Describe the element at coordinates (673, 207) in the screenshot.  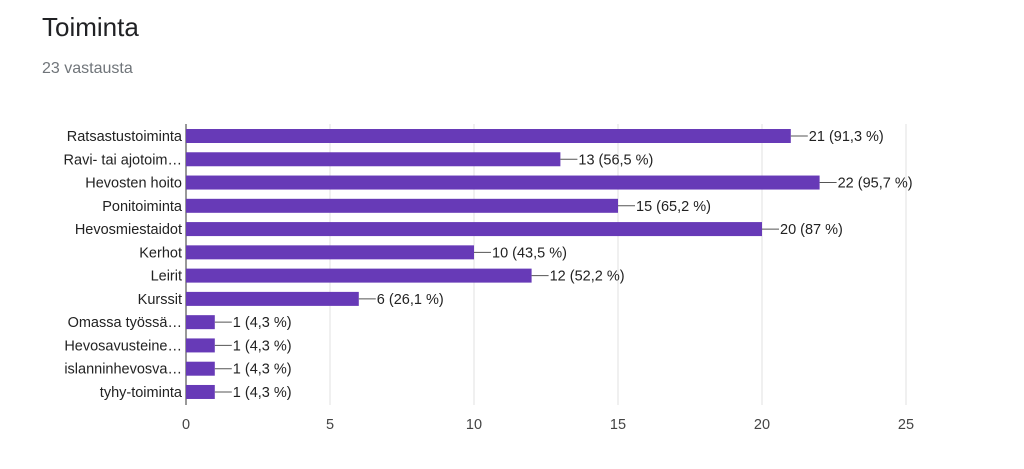
I see `data-label: 15 (65,2 %)` at that location.